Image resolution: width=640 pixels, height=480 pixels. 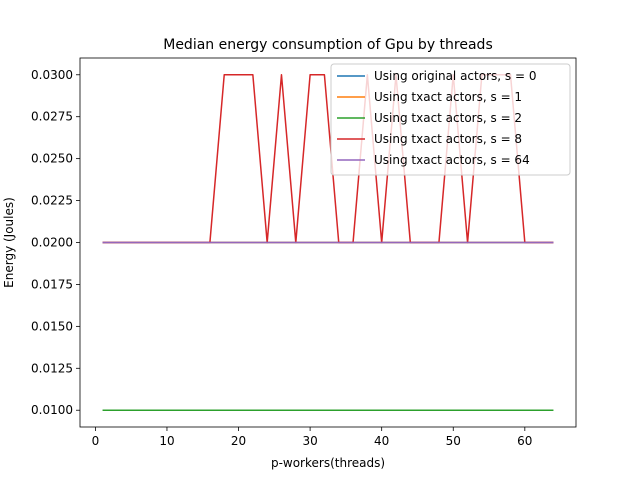 What do you see at coordinates (52, 159) in the screenshot?
I see `y-tick-label: 0.0250` at bounding box center [52, 159].